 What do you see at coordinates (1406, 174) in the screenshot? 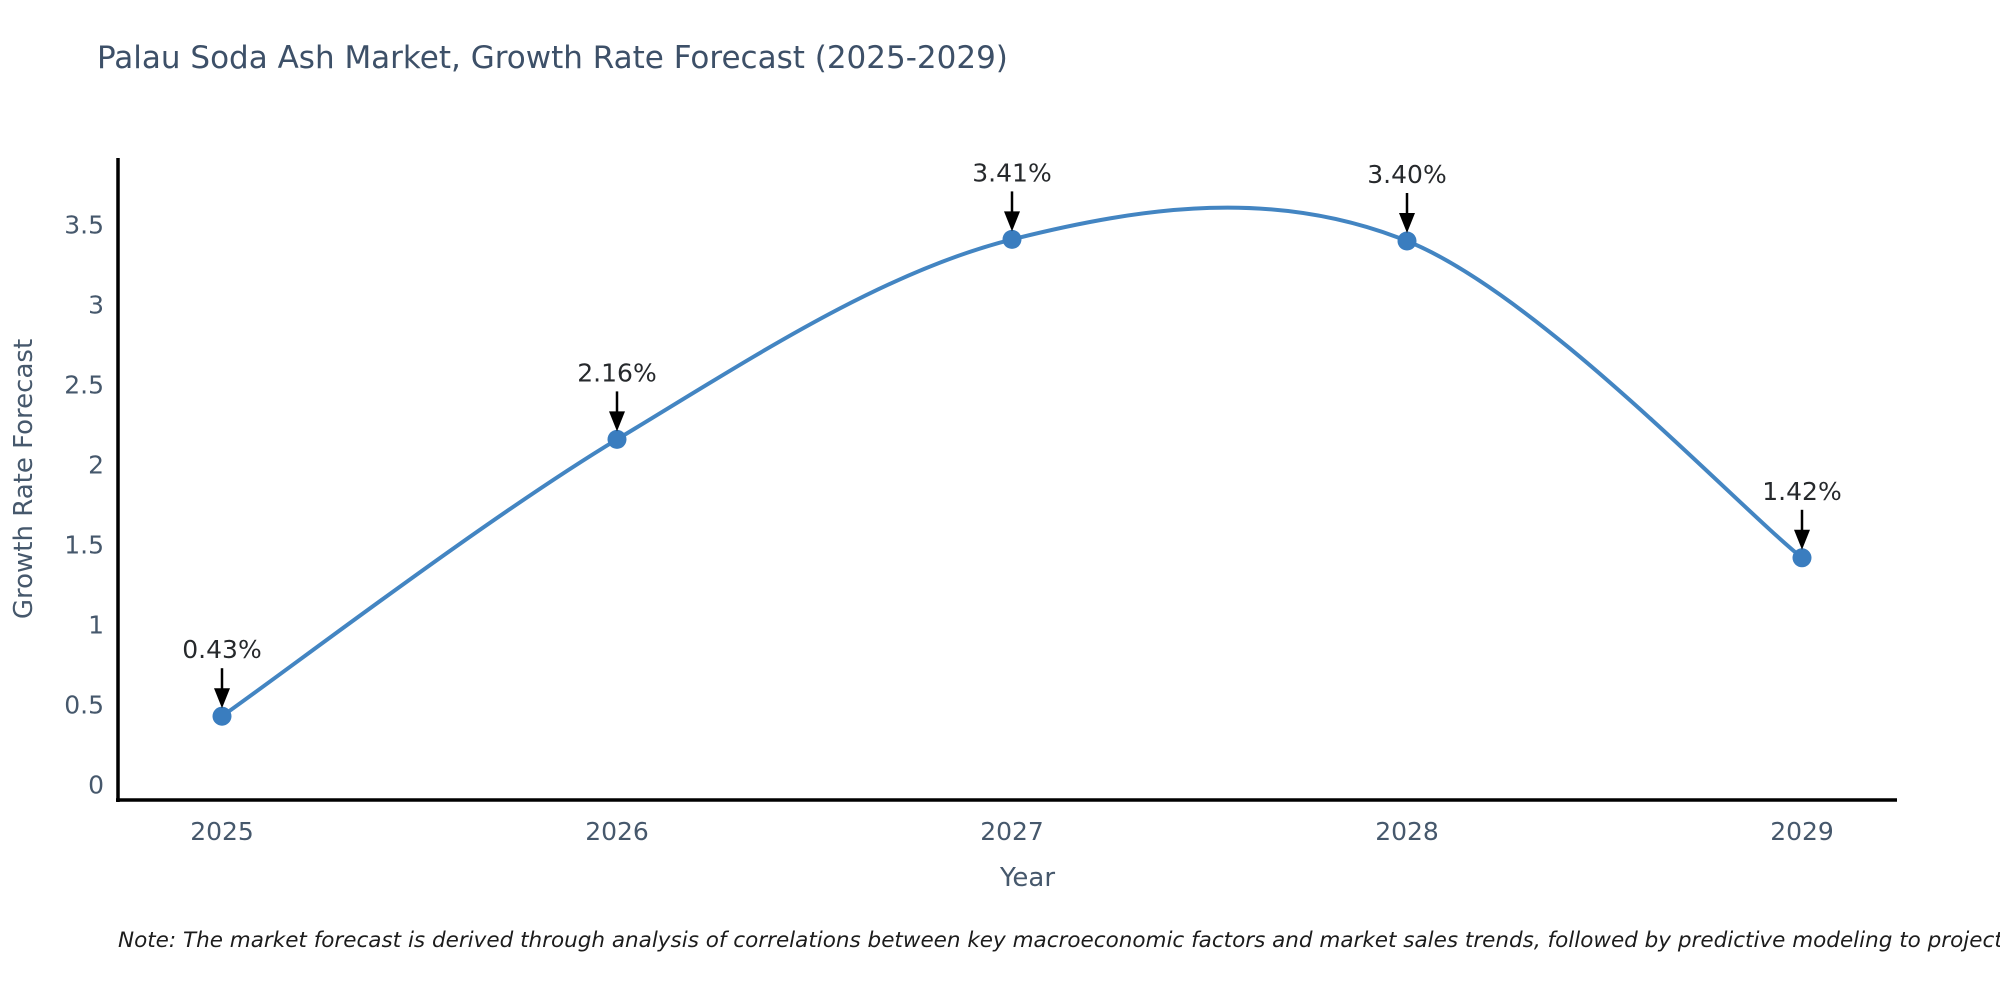
I see `data-point-label: 3.40%` at bounding box center [1406, 174].